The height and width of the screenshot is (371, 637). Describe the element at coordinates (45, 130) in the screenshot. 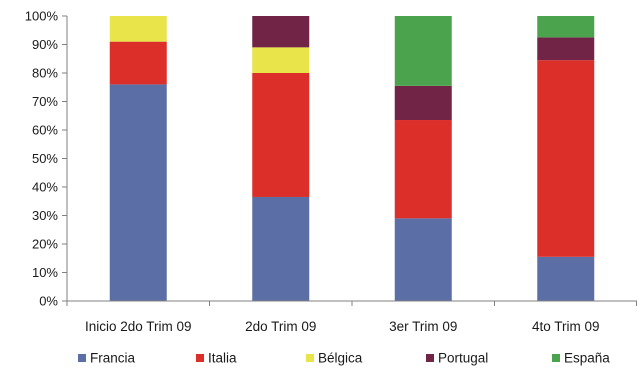

I see `y-tick-label: 60%` at that location.